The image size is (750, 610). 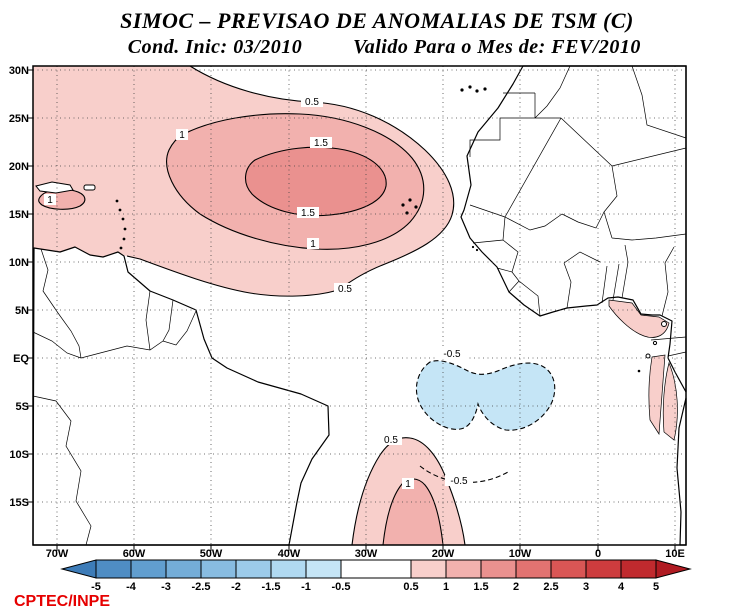 What do you see at coordinates (114, 397) in the screenshot?
I see `south-america-country-borders` at bounding box center [114, 397].